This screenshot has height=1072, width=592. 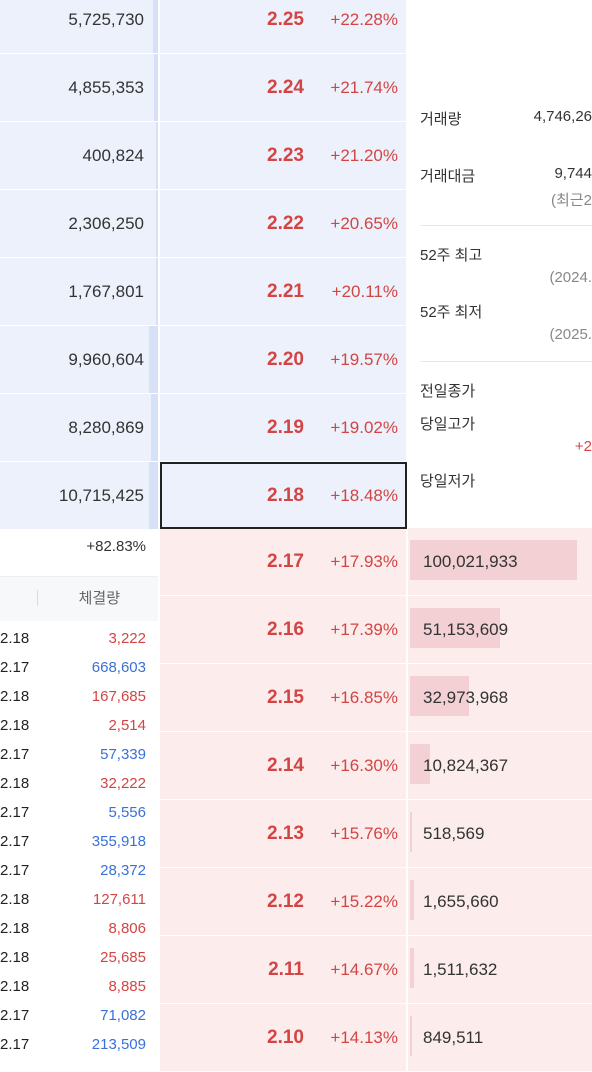 I want to click on ask-volume-cell: 8,280,869, so click(x=79, y=428).